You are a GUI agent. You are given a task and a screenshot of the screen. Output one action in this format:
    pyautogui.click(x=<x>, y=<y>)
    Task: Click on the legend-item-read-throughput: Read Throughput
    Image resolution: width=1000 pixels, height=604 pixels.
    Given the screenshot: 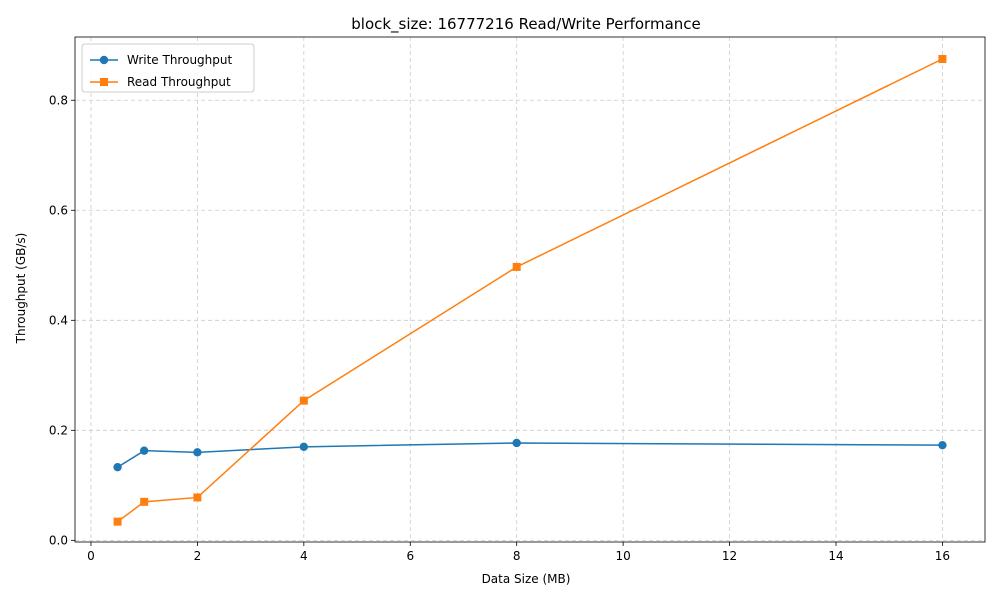 What is the action you would take?
    pyautogui.click(x=160, y=82)
    